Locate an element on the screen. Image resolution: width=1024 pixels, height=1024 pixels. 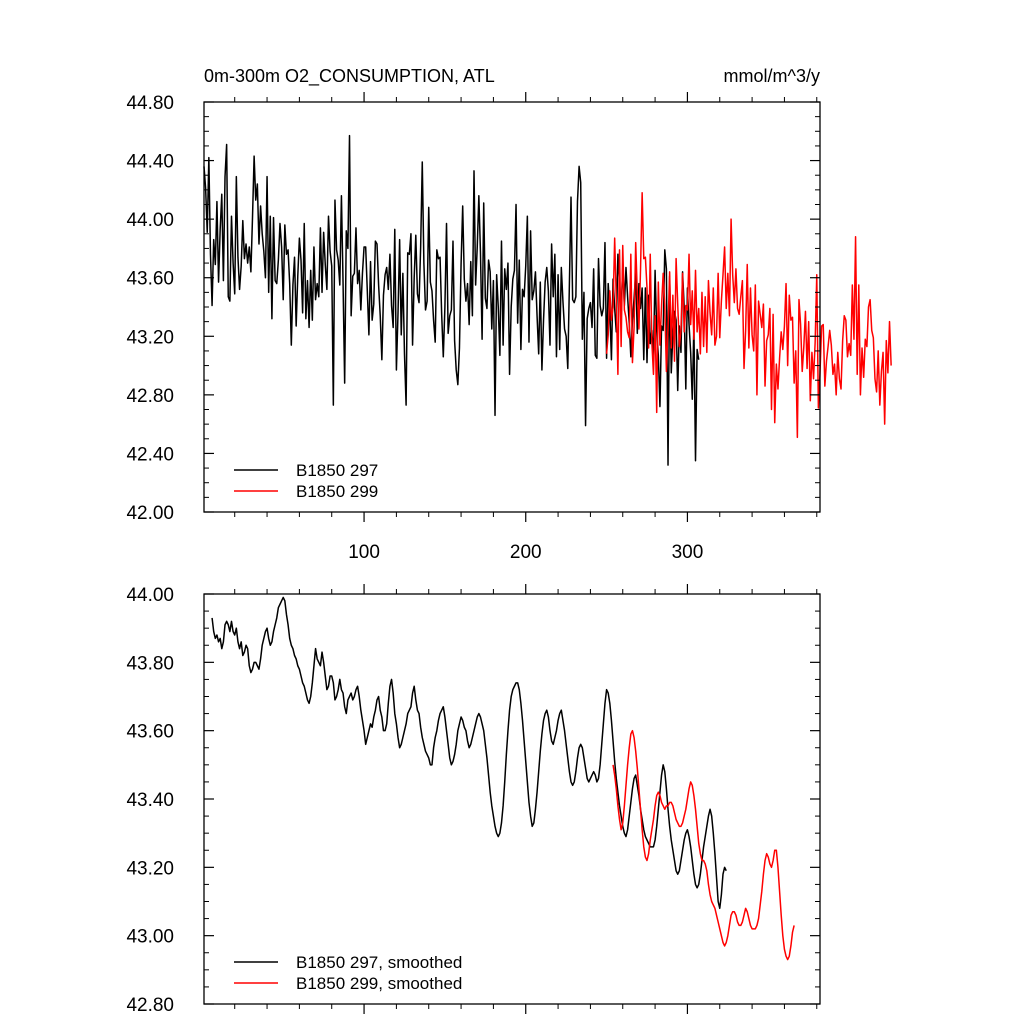
x-tick-label: 100 is located at coordinates (364, 552).